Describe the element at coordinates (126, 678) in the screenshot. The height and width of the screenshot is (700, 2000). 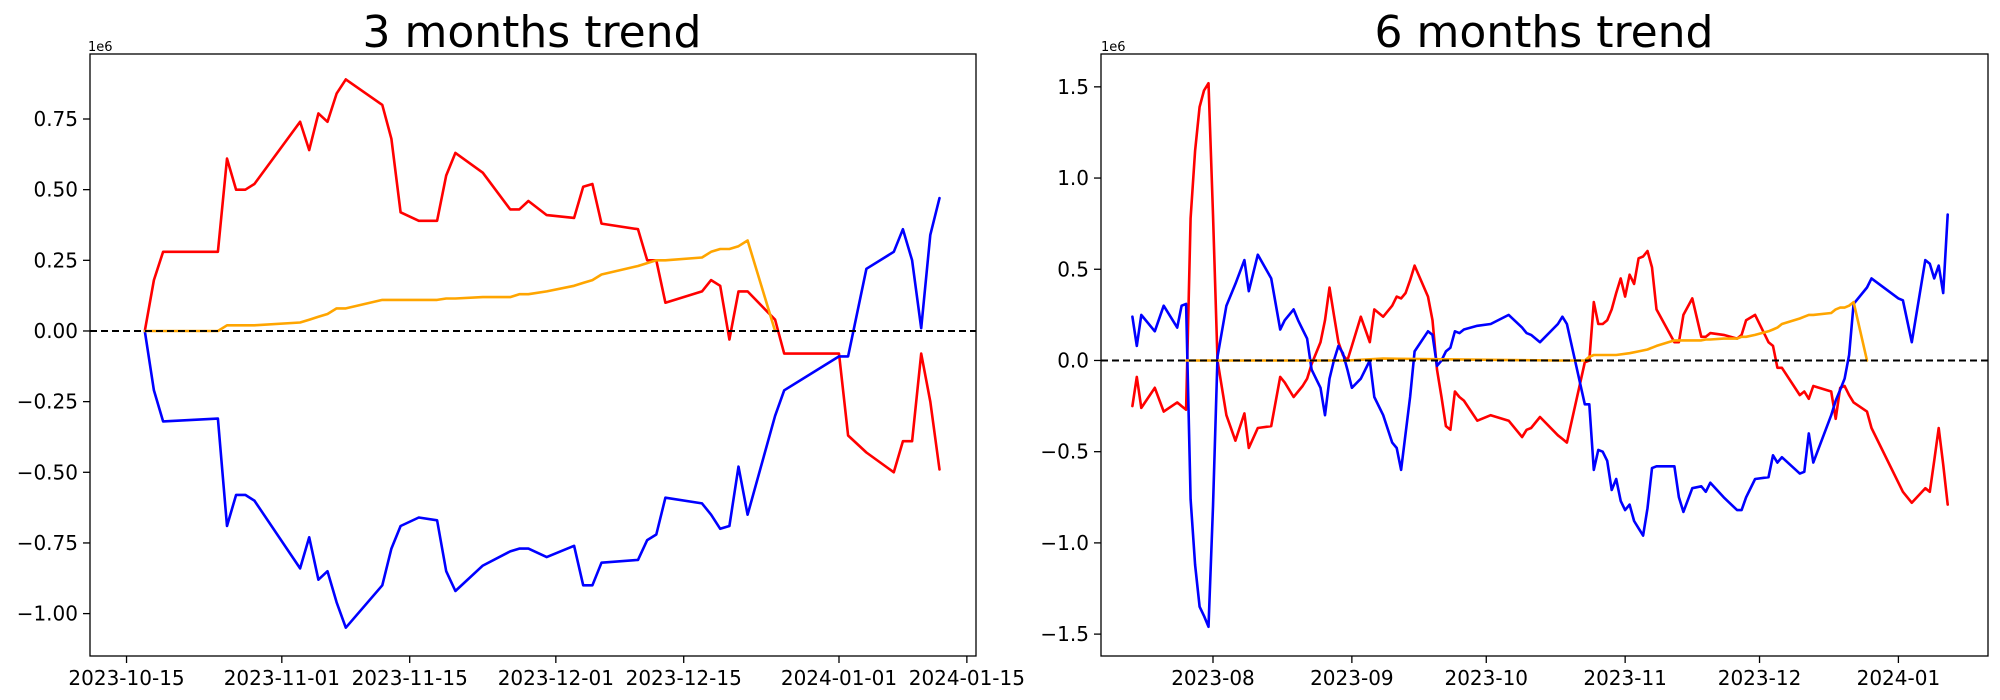
I see `x-tick-label: 2023-10-15` at that location.